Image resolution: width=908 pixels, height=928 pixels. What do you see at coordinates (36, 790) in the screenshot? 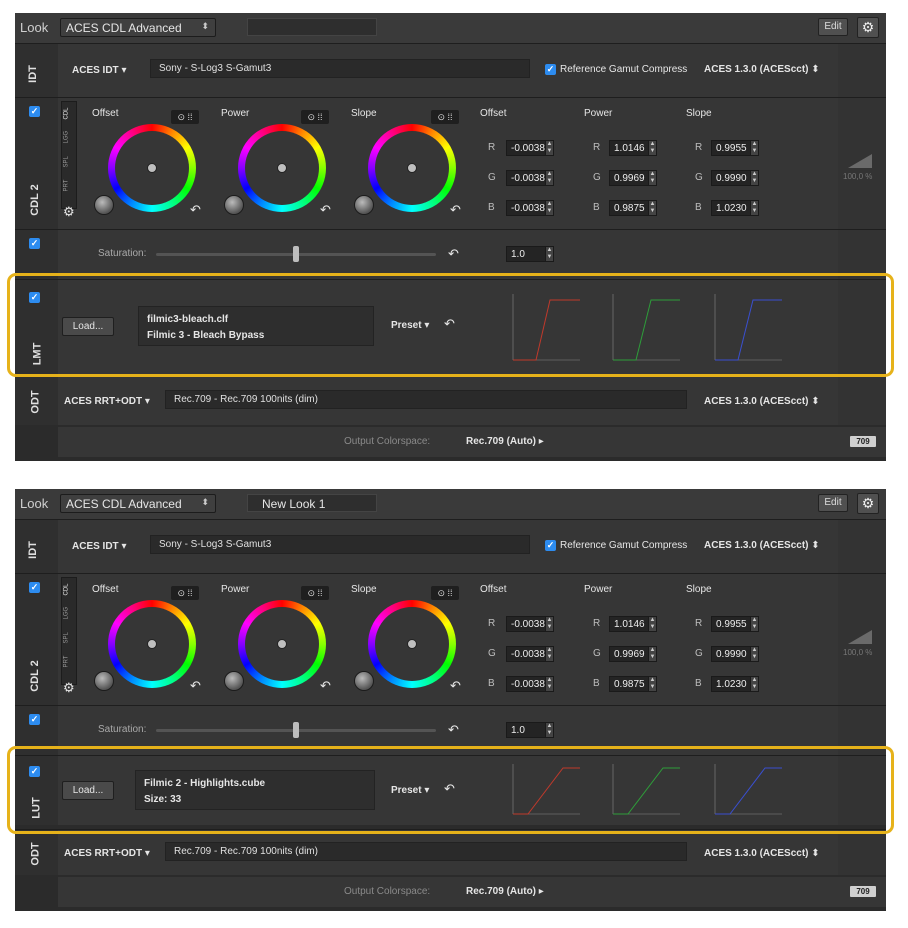
I see `lut-side: ✓ LUT` at bounding box center [36, 790].